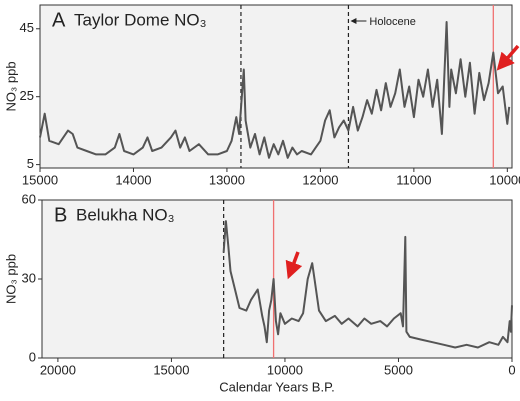  I want to click on x-tick-label: 20000, so click(58, 369).